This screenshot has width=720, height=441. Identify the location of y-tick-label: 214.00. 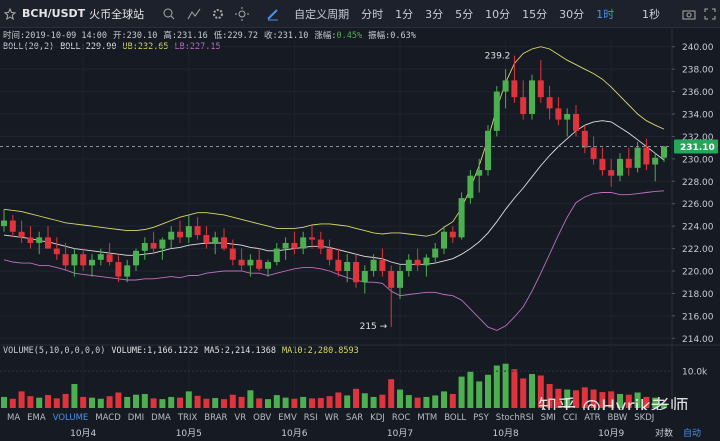
(698, 340).